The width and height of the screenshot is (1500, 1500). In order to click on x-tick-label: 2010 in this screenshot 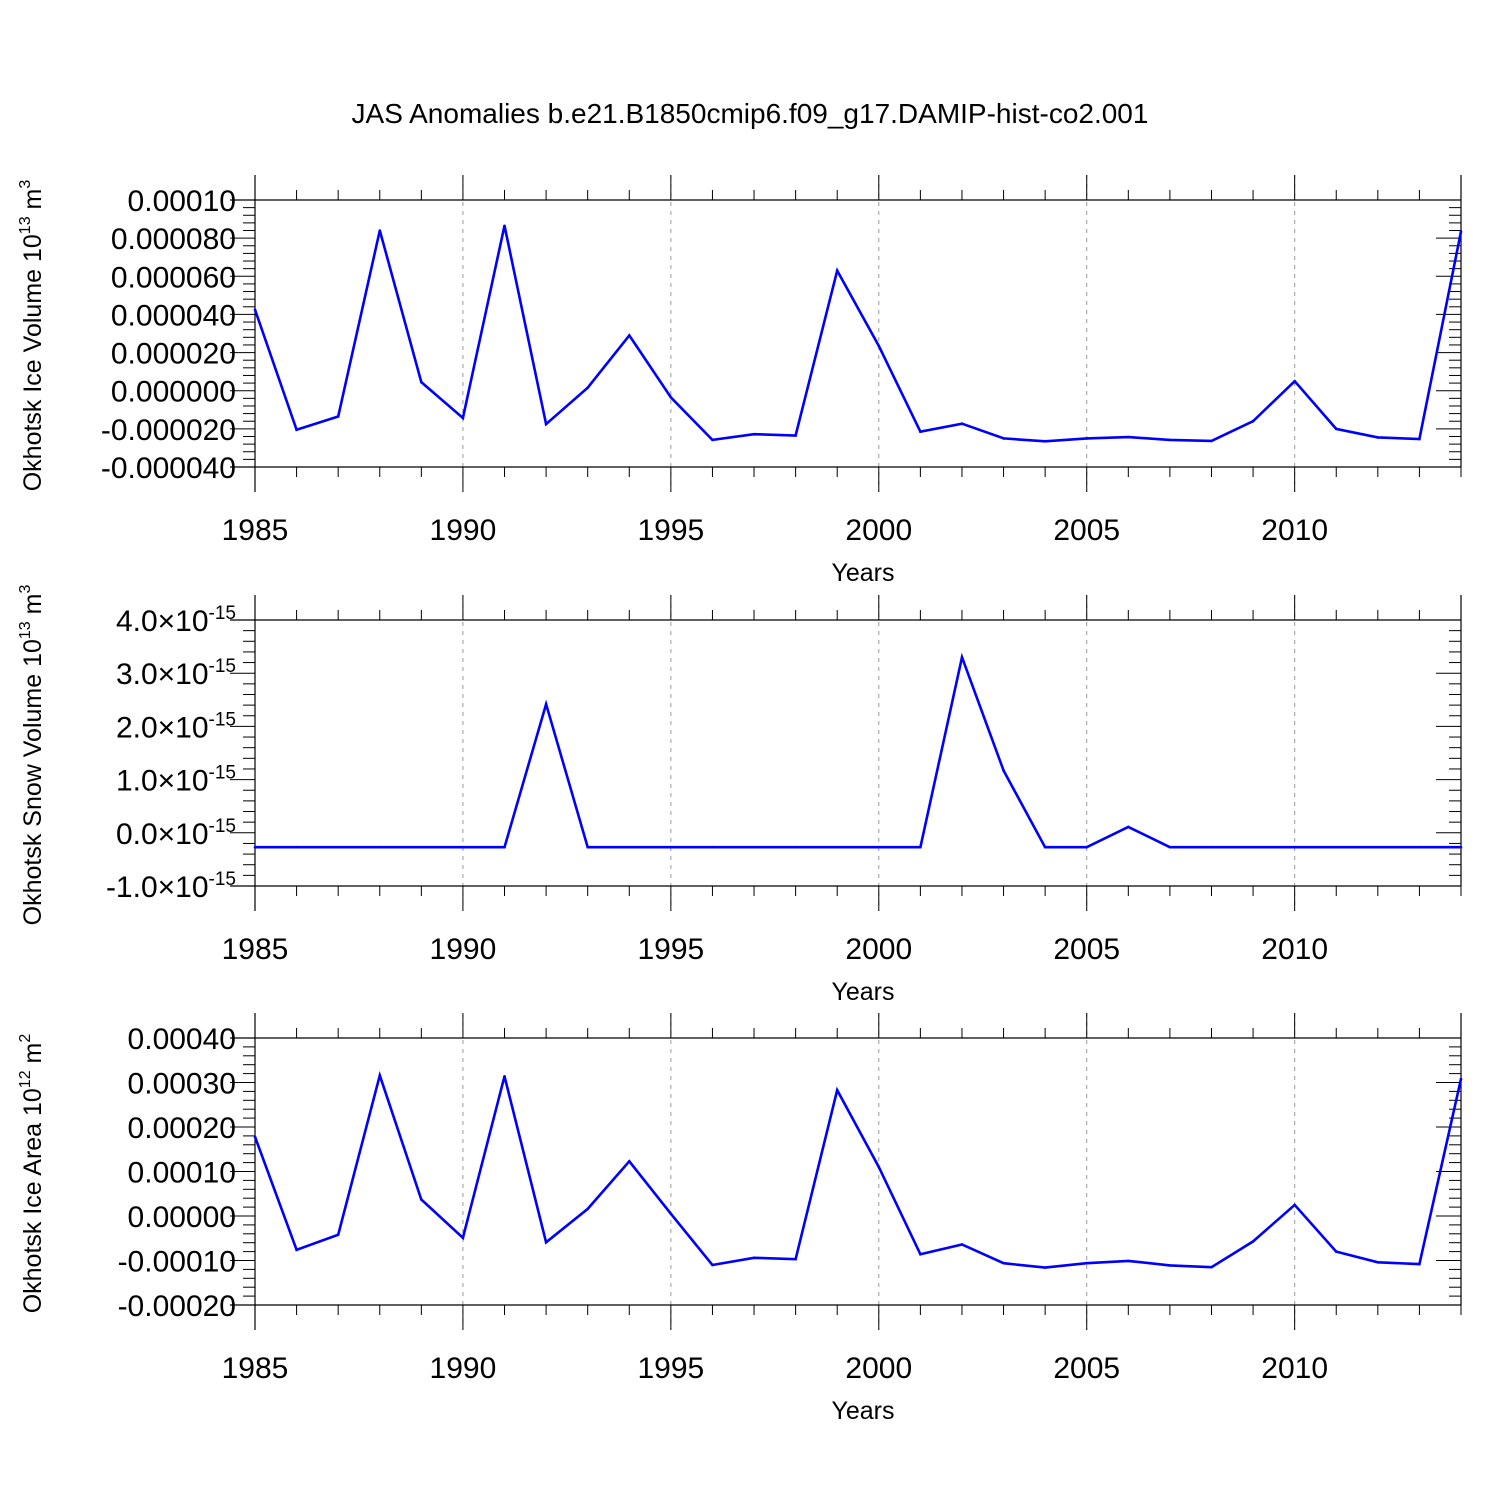, I will do `click(1294, 1368)`.